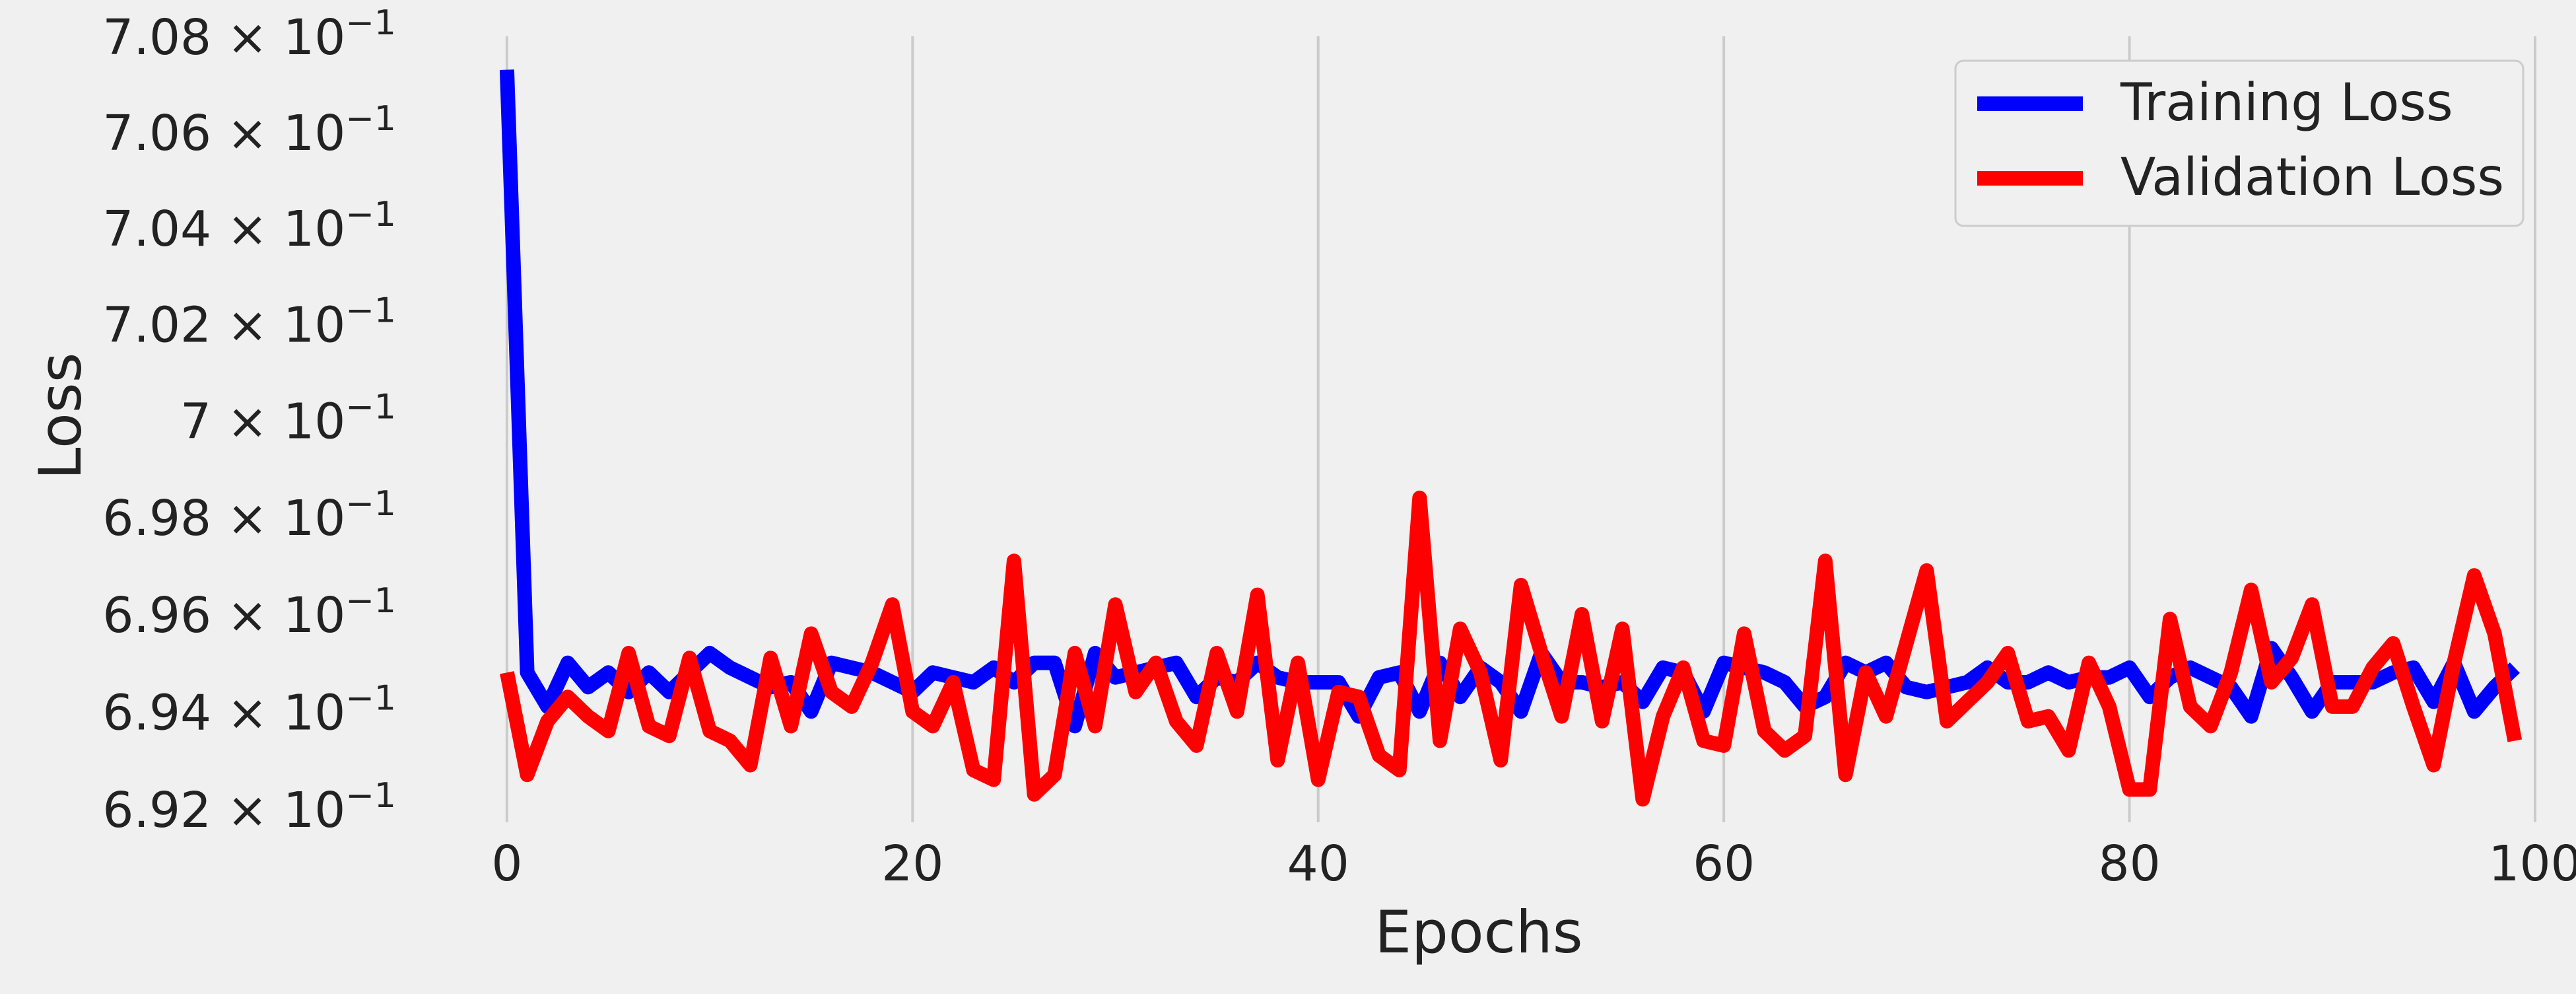 The image size is (2576, 994). Describe the element at coordinates (2287, 103) in the screenshot. I see `legend-label-training: Training Loss` at that location.